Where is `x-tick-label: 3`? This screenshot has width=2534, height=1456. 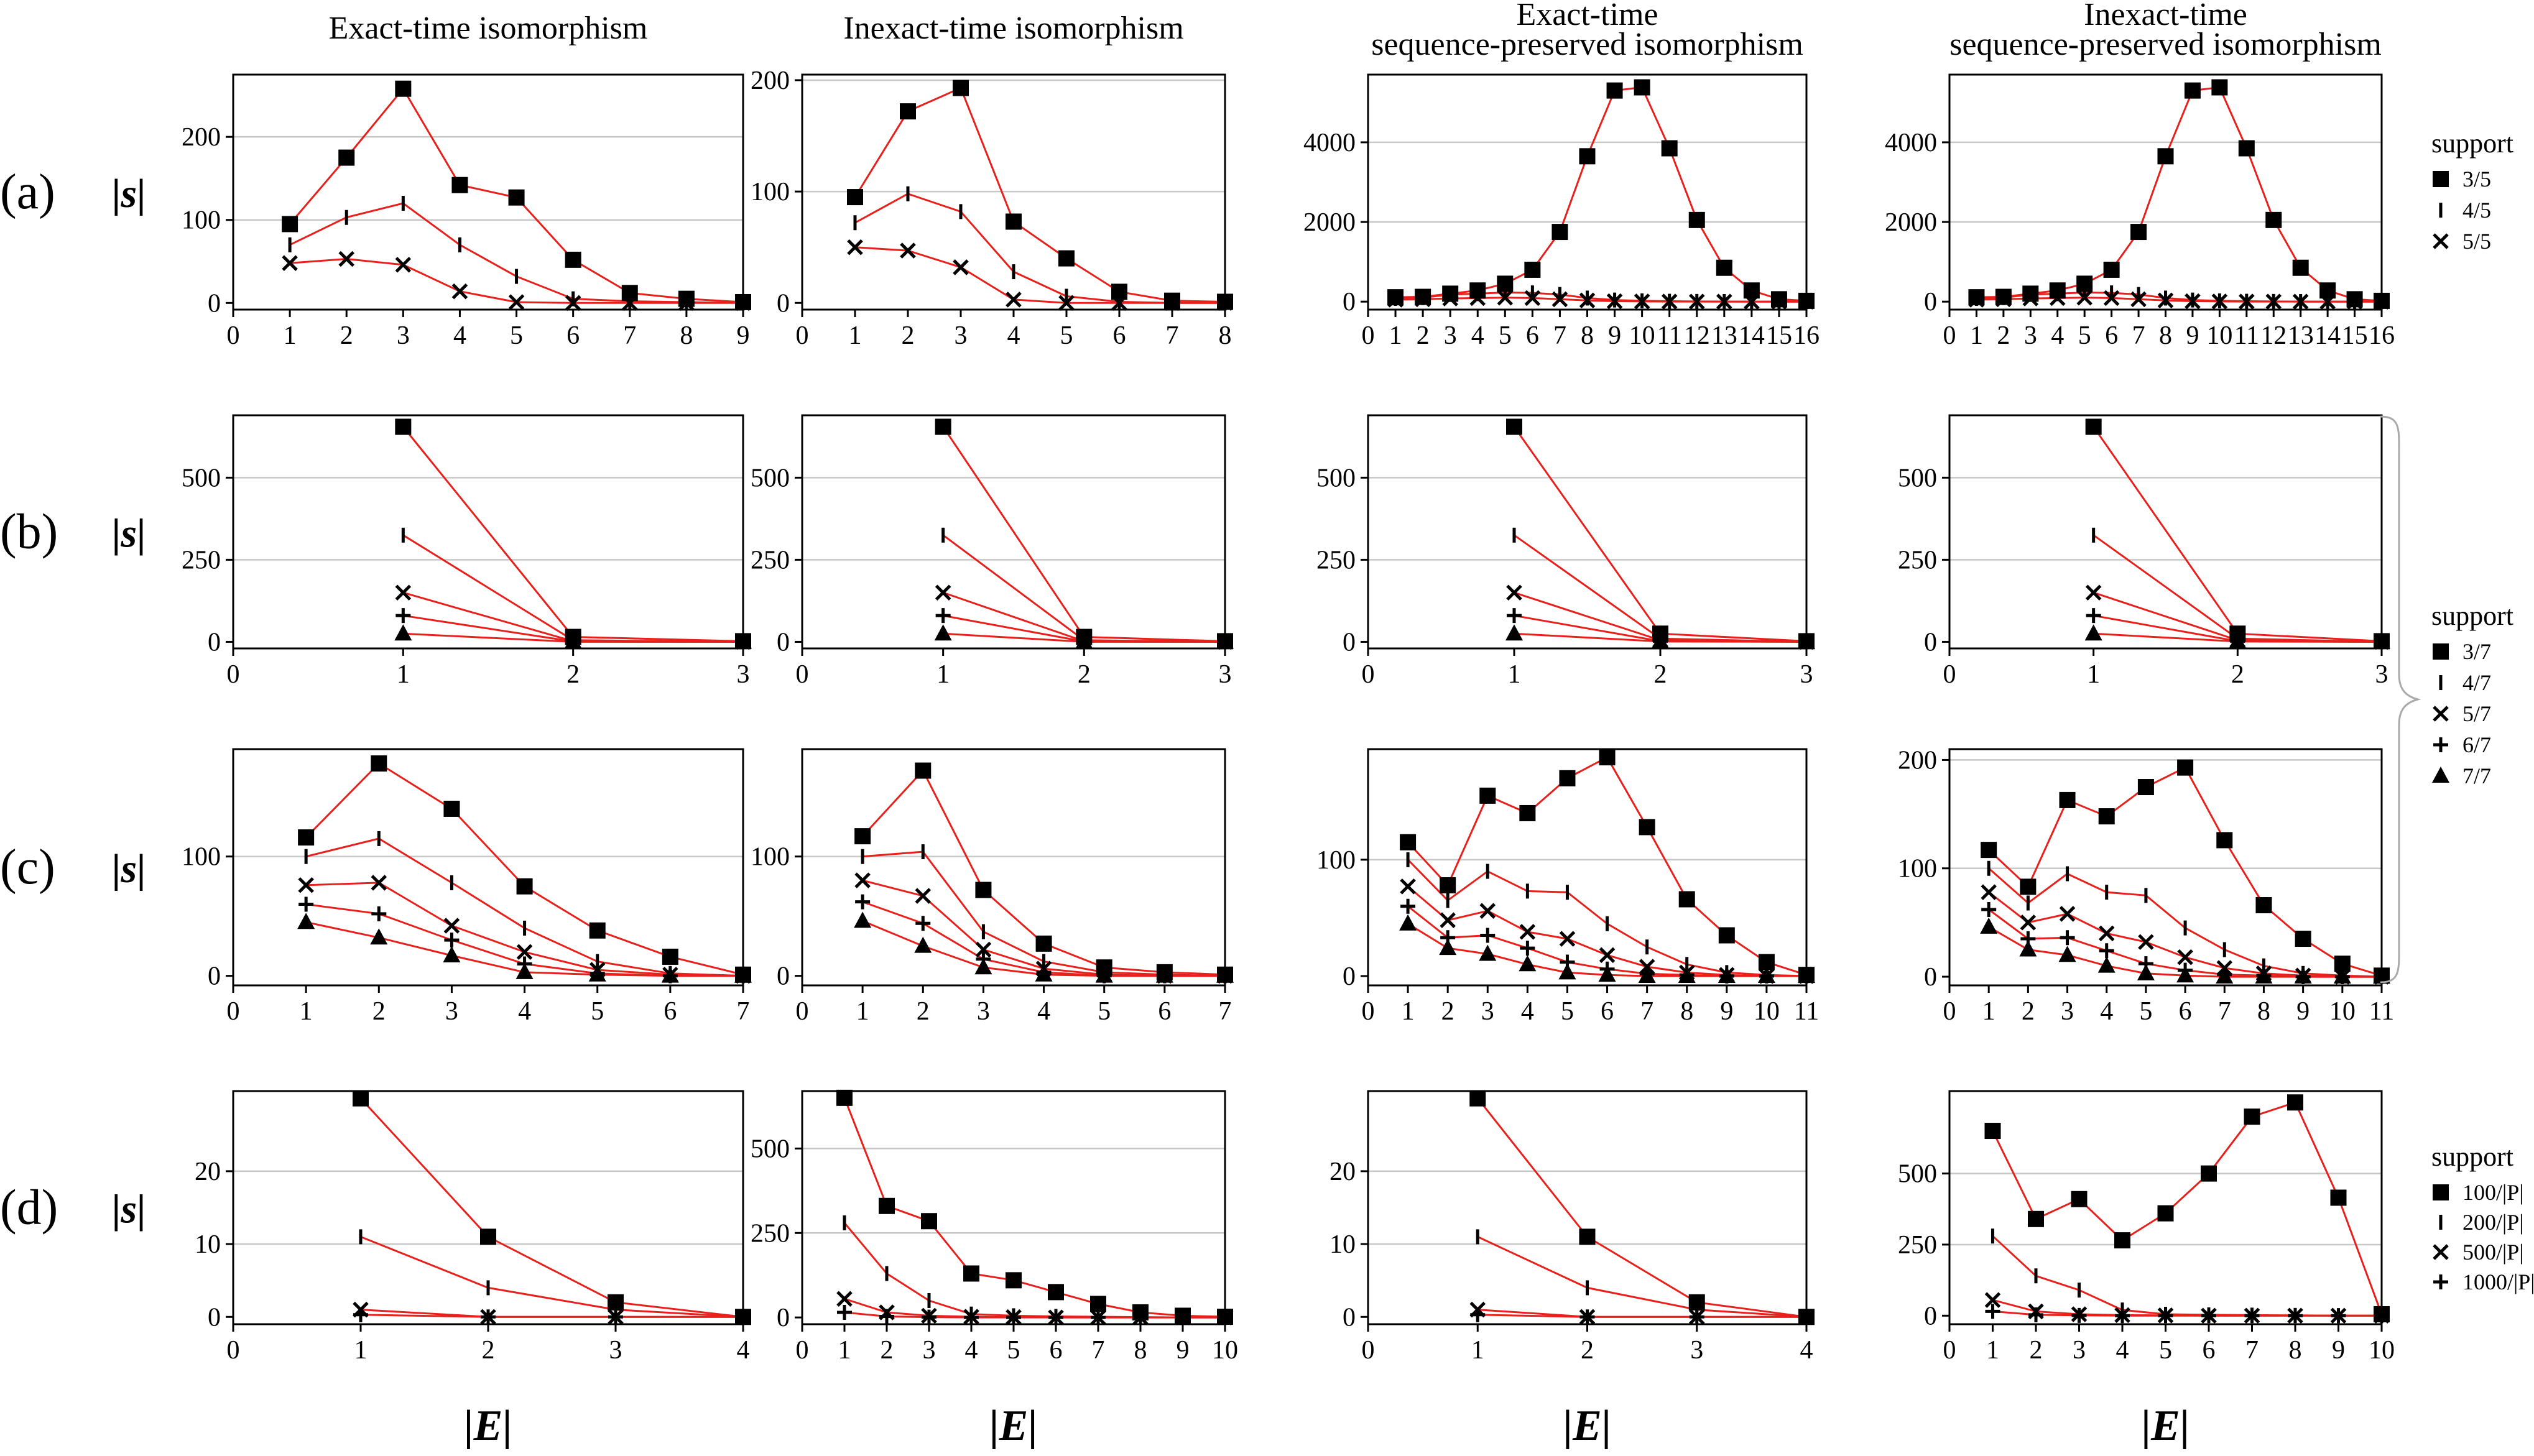 x-tick-label: 3 is located at coordinates (1450, 335).